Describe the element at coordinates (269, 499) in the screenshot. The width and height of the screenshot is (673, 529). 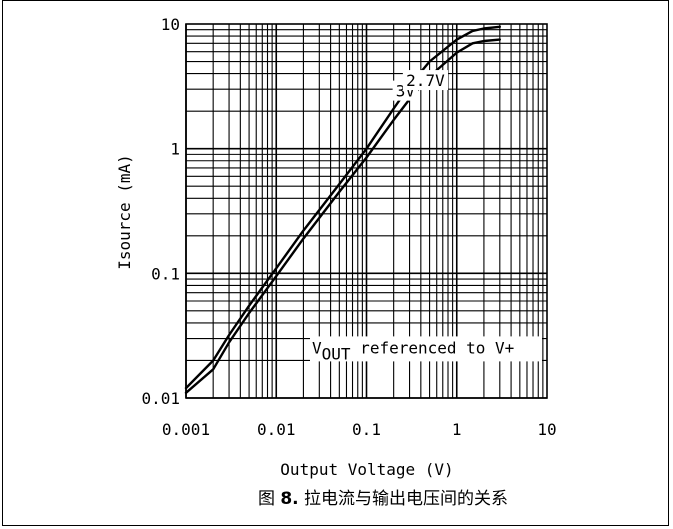
I see `caption-prefix: 图` at that location.